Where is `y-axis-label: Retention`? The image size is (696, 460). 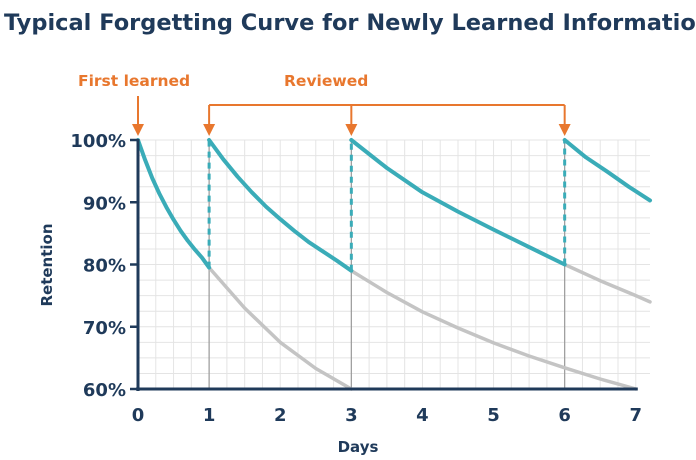
y-axis-label: Retention is located at coordinates (47, 264).